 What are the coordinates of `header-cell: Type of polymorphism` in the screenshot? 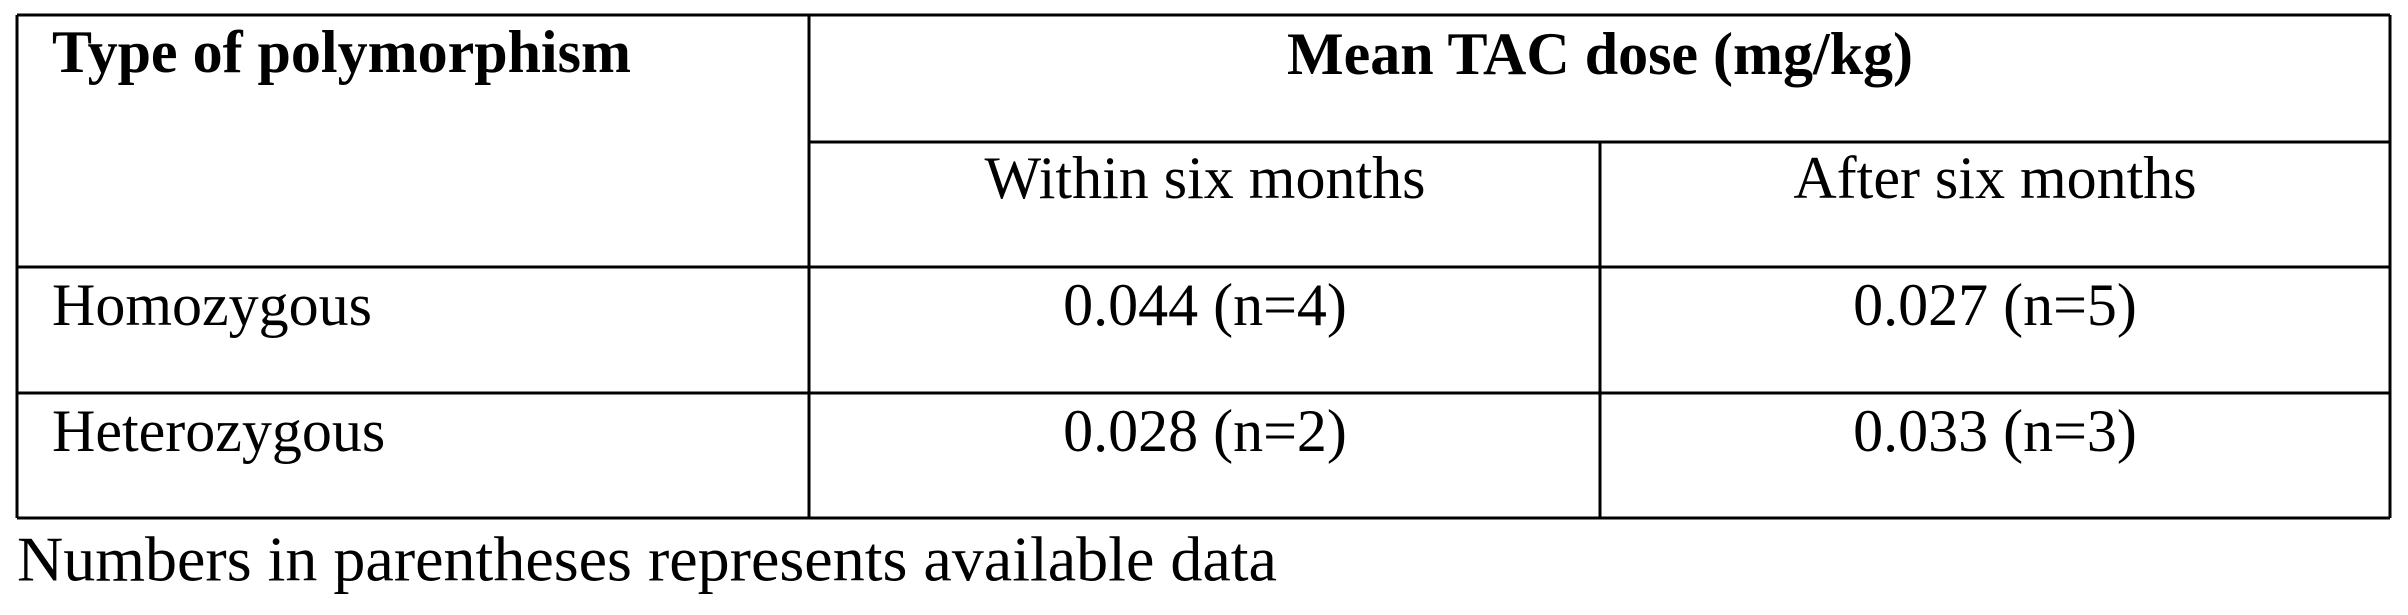 It's located at (341, 52).